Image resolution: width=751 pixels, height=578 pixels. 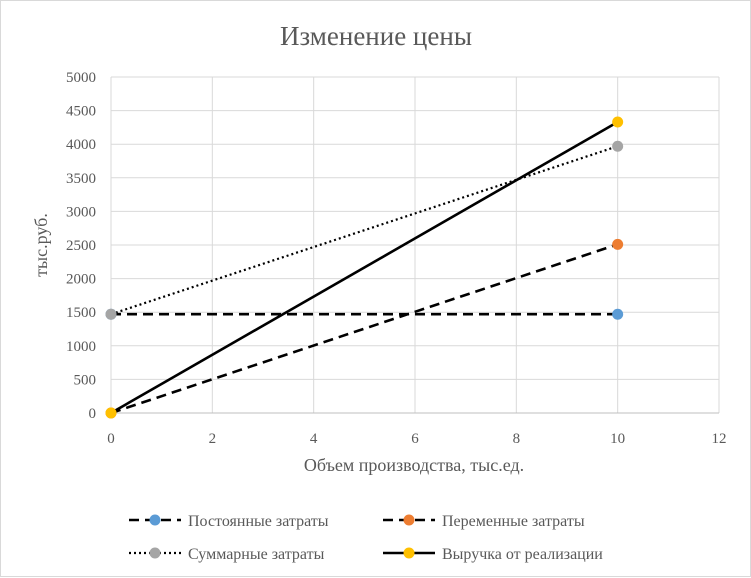 What do you see at coordinates (314, 439) in the screenshot?
I see `x-tick-label: 4` at bounding box center [314, 439].